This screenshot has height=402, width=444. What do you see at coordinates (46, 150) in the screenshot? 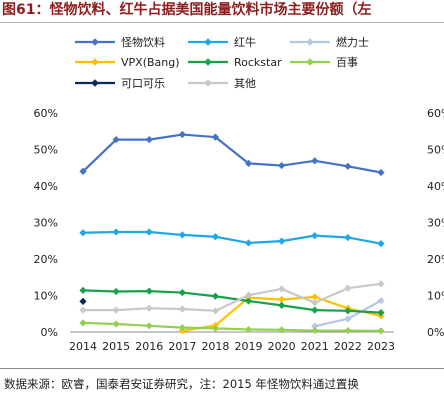
I see `y-tick-label: 50%` at bounding box center [46, 150].